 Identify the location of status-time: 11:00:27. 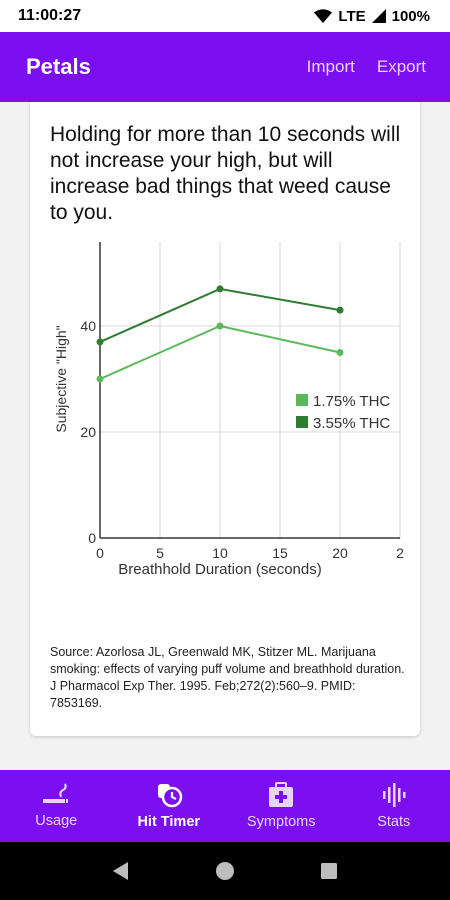
(50, 15).